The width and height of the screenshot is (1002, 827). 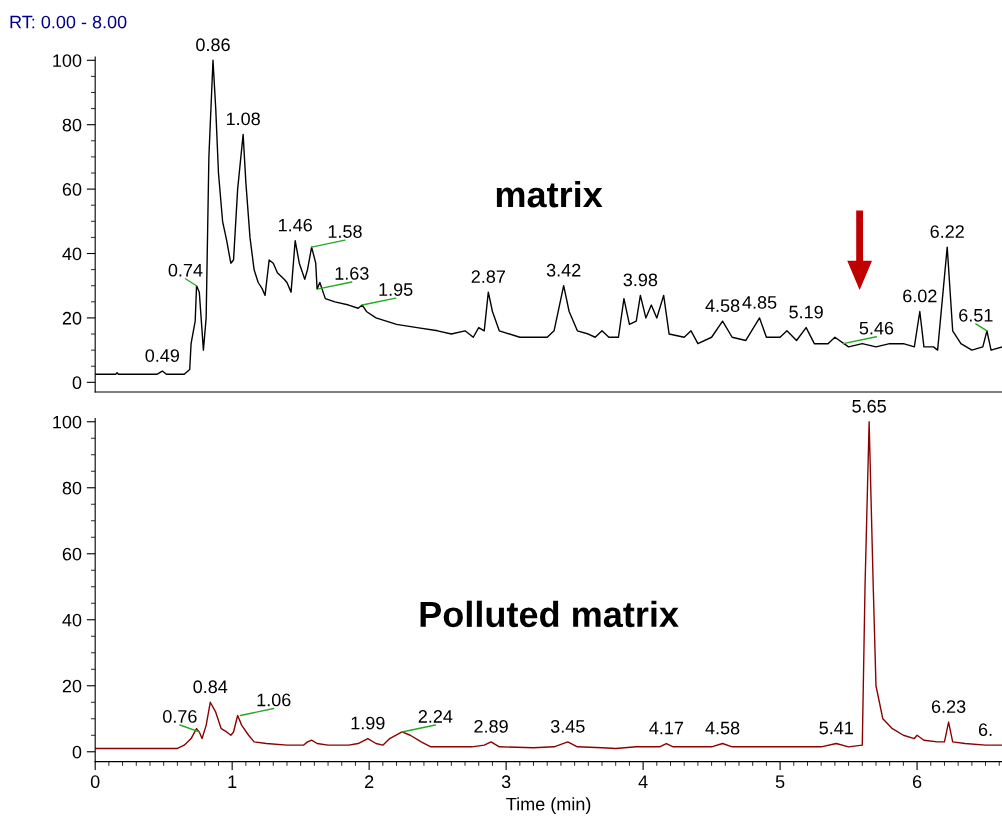 What do you see at coordinates (836, 728) in the screenshot?
I see `annotation: 5.41` at bounding box center [836, 728].